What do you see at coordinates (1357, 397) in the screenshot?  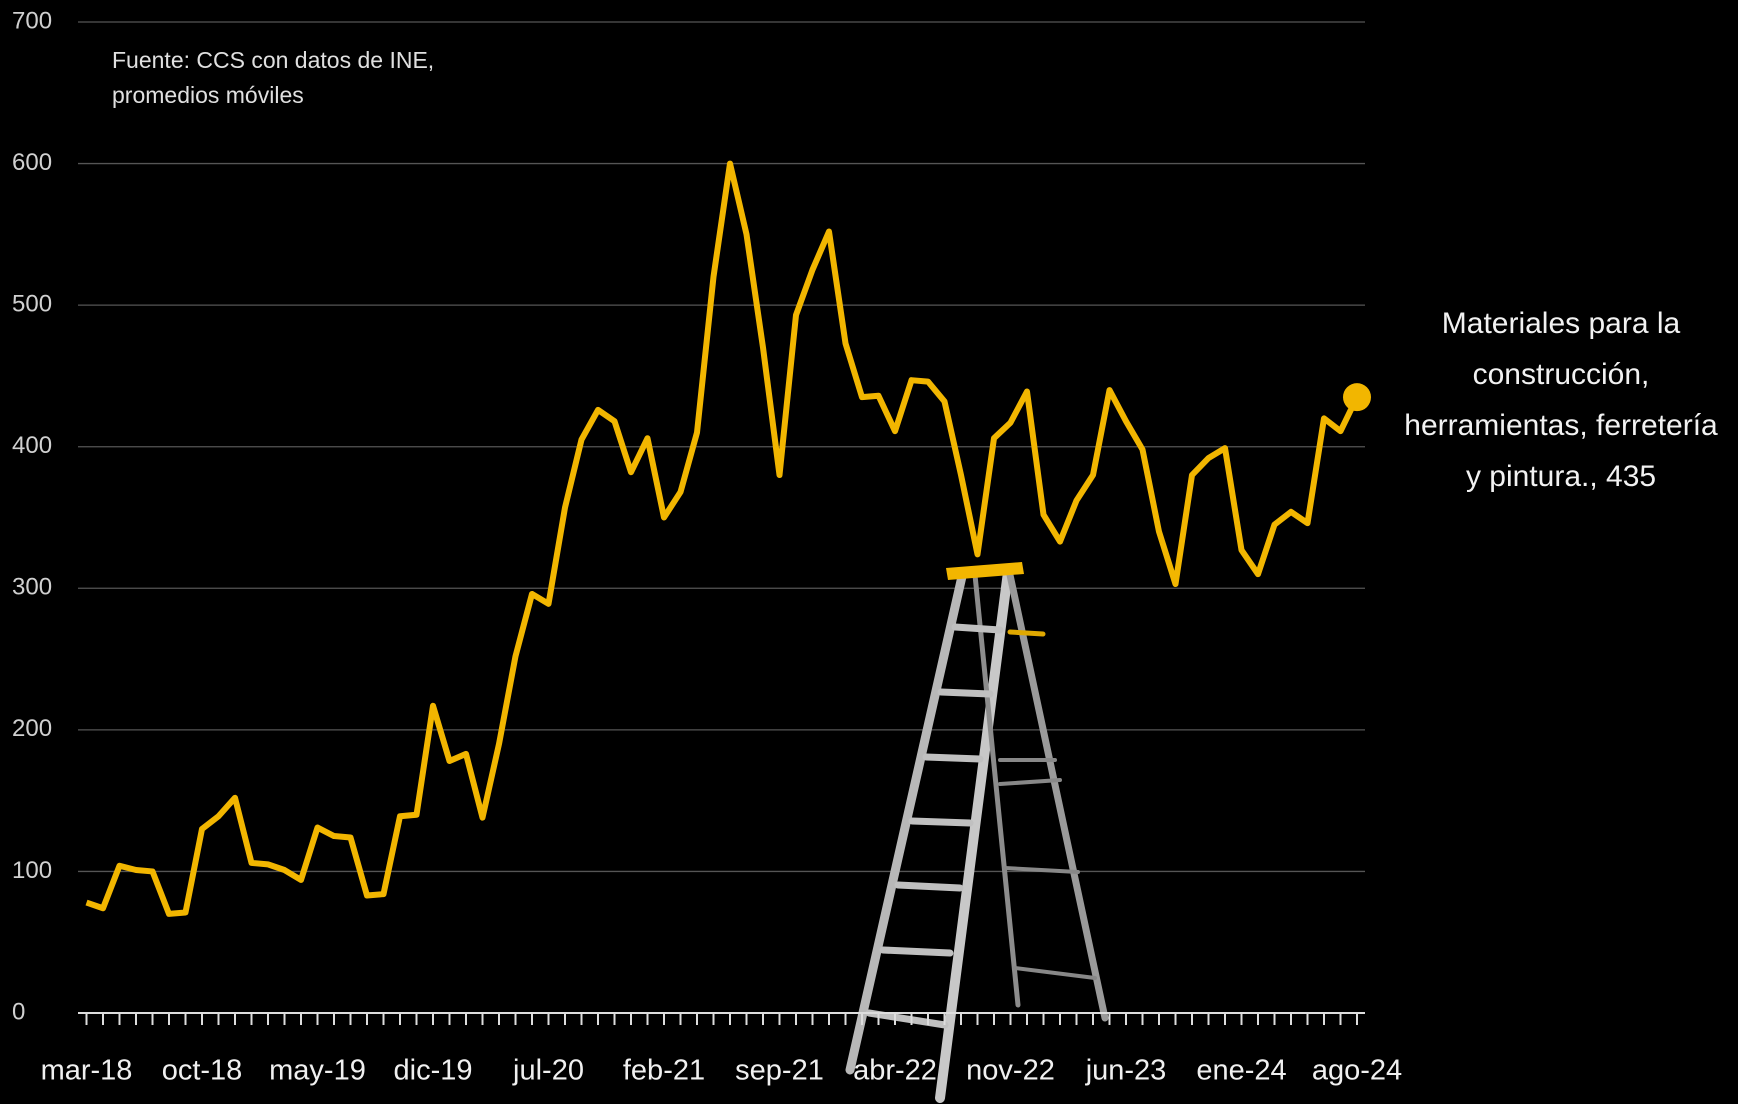 I see `end-point` at bounding box center [1357, 397].